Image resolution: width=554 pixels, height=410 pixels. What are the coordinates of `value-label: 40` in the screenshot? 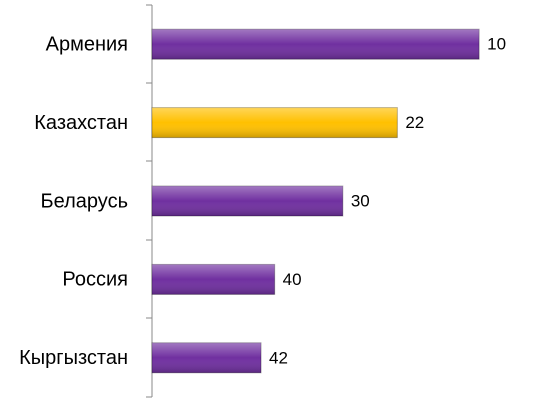 It's located at (292, 279).